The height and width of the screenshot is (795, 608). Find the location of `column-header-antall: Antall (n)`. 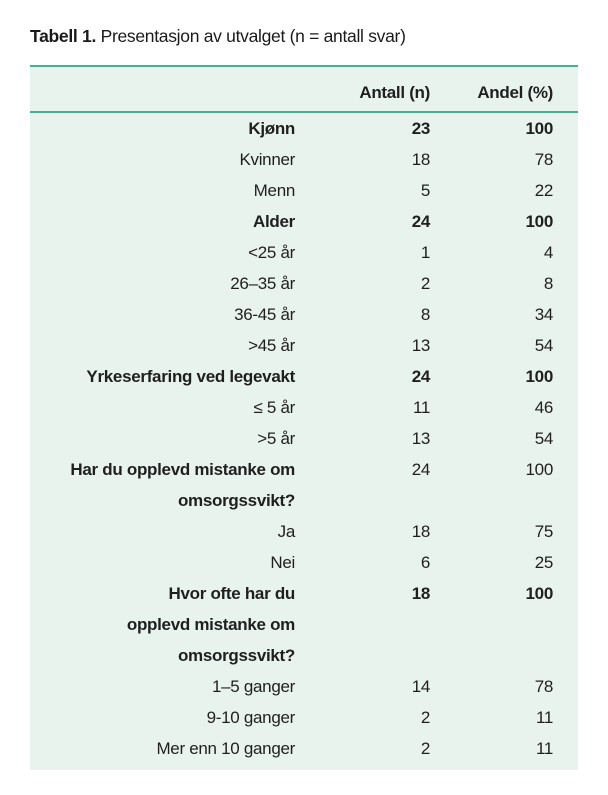

column-header-antall: Antall (n) is located at coordinates (394, 92).